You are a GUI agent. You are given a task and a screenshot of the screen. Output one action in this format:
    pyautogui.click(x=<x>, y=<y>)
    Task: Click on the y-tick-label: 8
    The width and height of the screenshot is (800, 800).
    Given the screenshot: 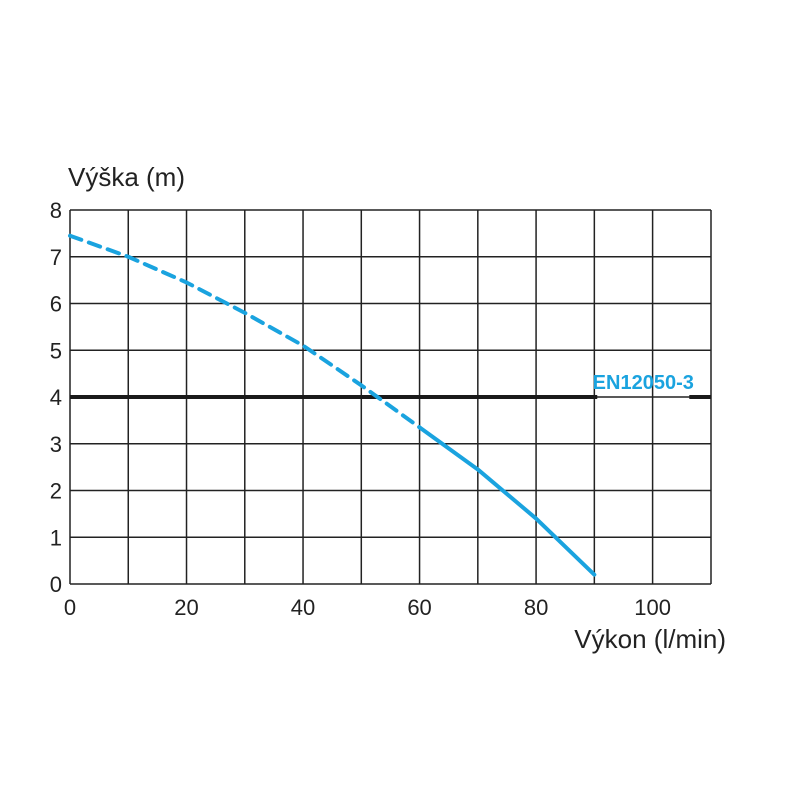 What is the action you would take?
    pyautogui.click(x=56, y=210)
    